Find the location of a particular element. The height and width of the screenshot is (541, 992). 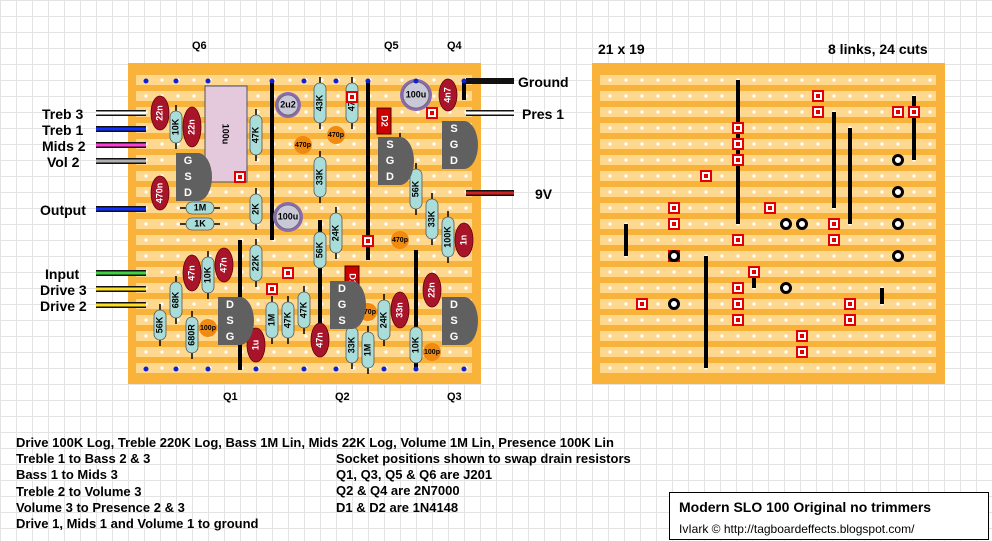

c-47n-a-label: 47n is located at coordinates (191, 273).